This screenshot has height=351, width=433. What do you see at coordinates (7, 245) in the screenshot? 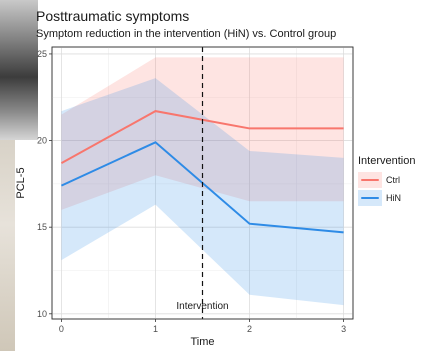
I see `background-photo-strip` at bounding box center [7, 245].